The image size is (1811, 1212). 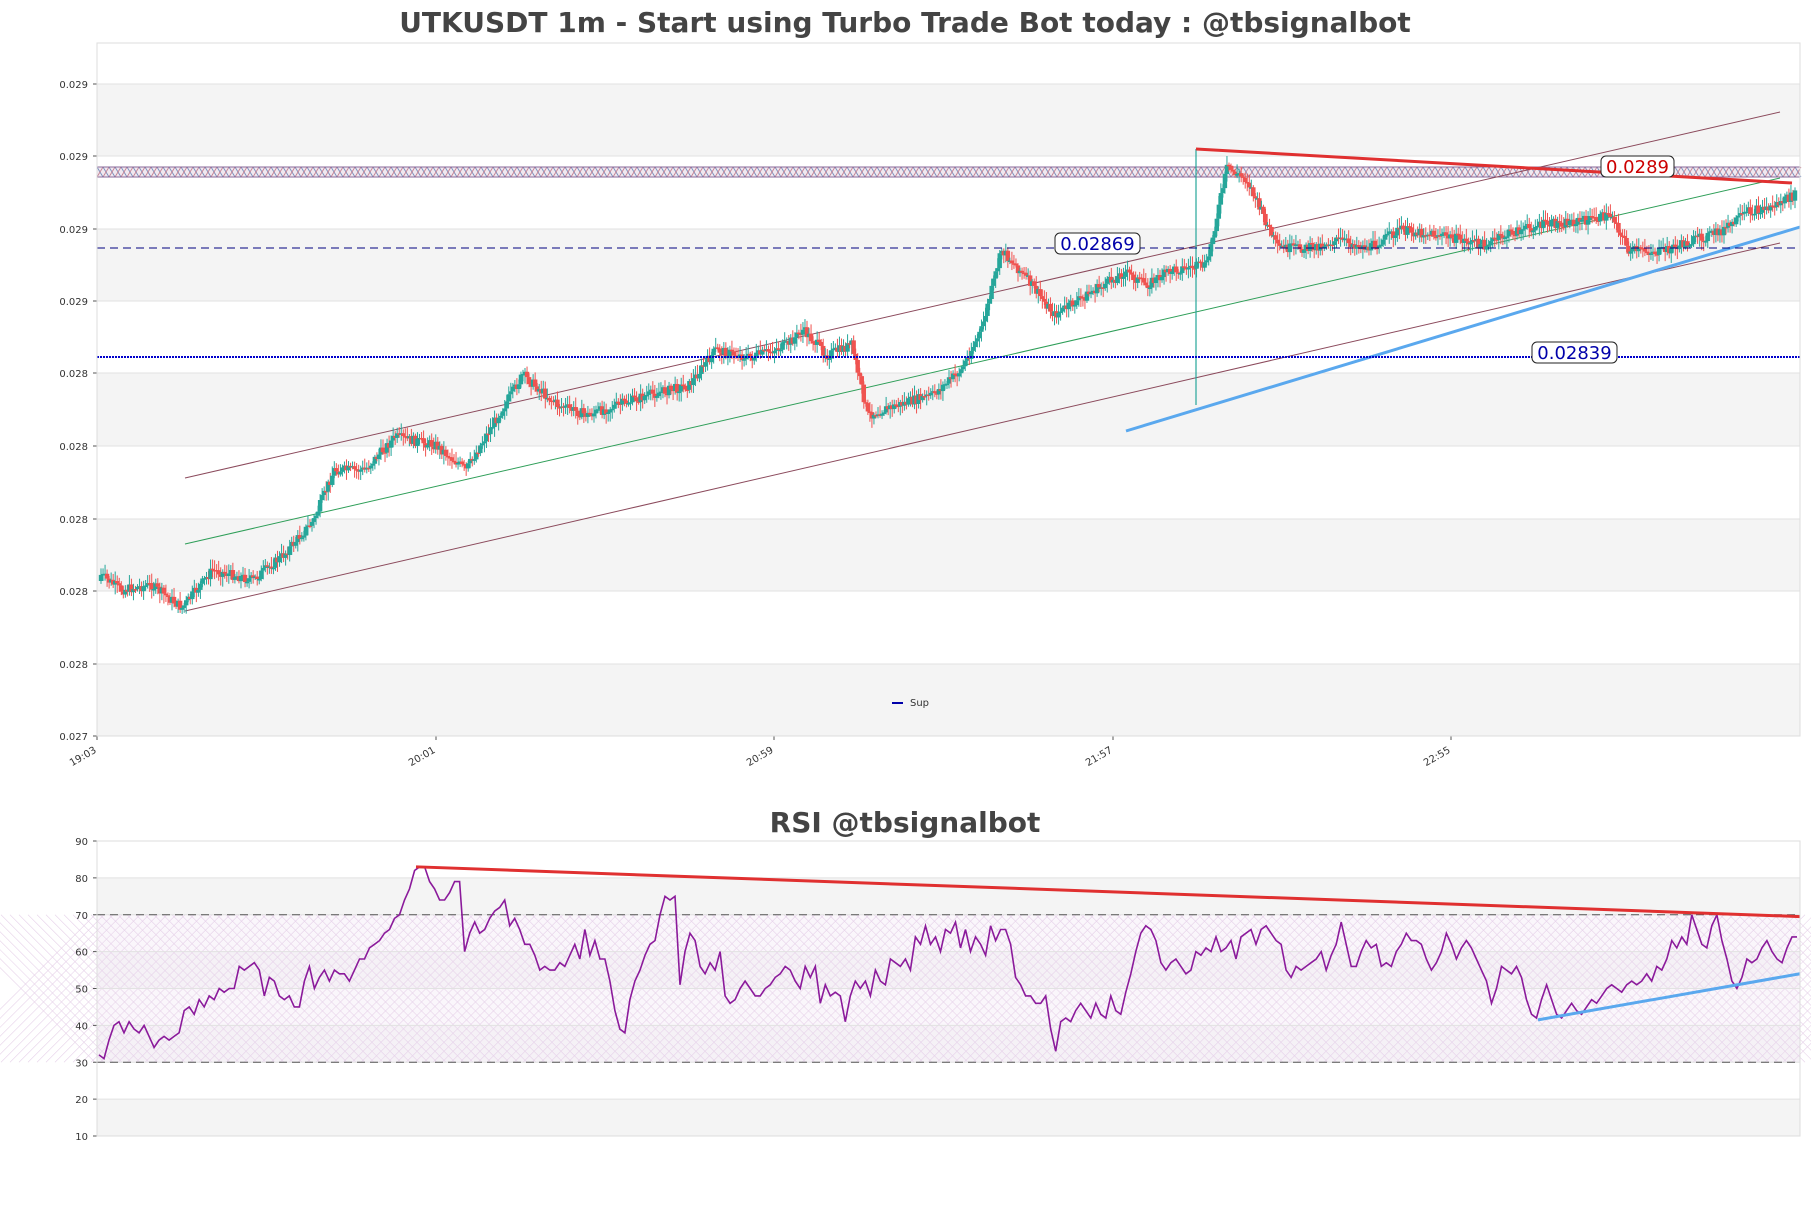 What do you see at coordinates (1097, 244) in the screenshot?
I see `price-level-label: 0.02869` at bounding box center [1097, 244].